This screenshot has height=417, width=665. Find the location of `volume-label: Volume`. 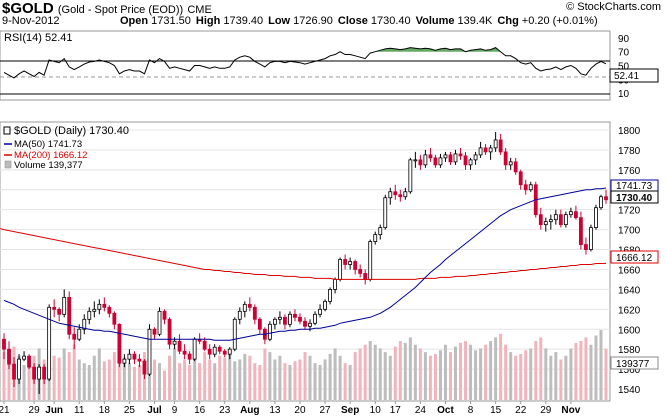

volume-label: Volume is located at coordinates (435, 21).